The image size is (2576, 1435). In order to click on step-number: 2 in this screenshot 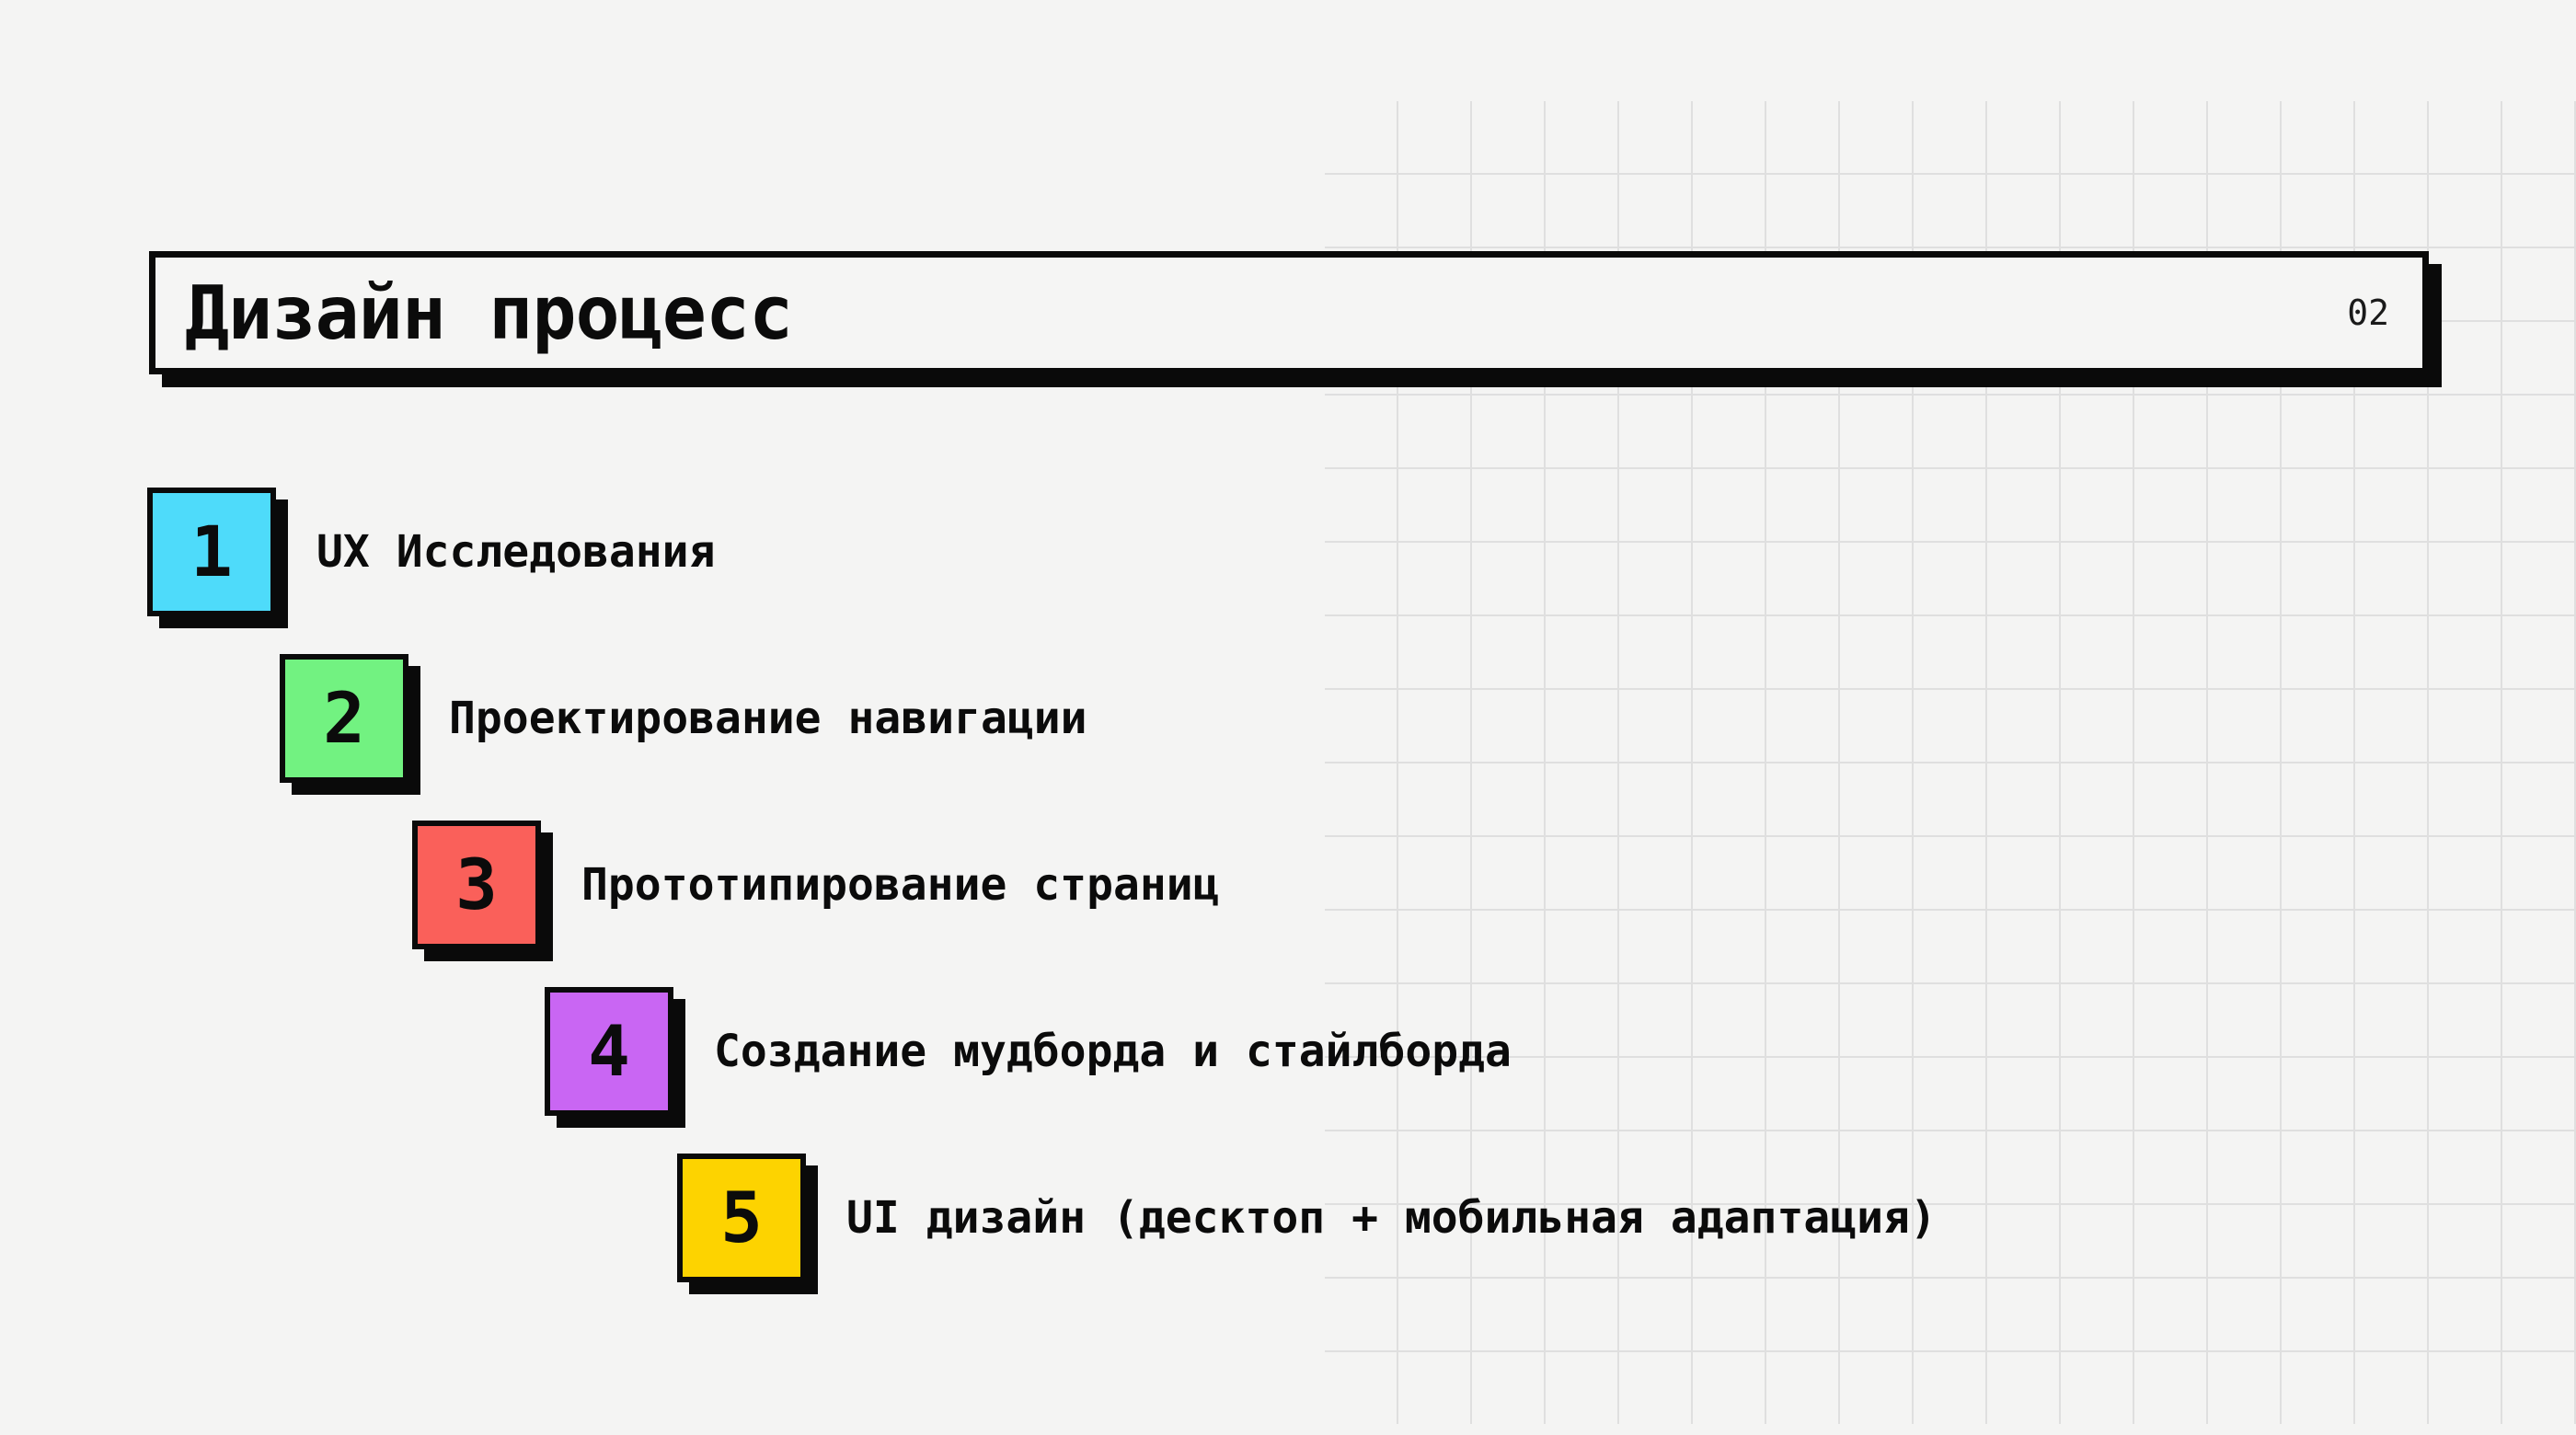, I will do `click(344, 718)`.